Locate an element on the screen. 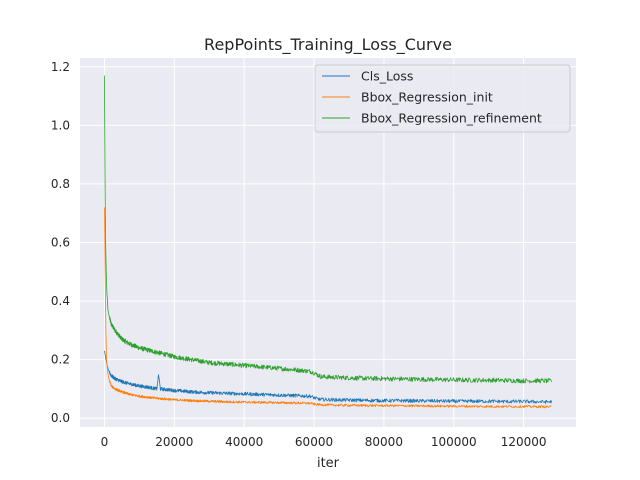  series-line-cls-loss is located at coordinates (328, 377).